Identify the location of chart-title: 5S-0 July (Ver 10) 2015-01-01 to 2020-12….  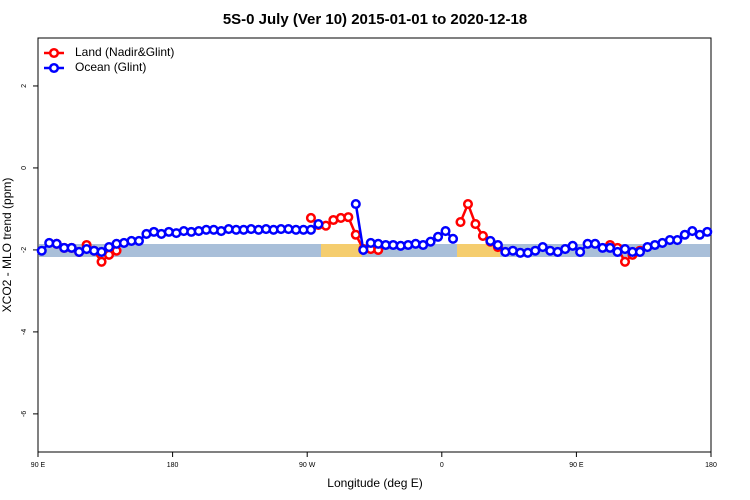
(375, 19).